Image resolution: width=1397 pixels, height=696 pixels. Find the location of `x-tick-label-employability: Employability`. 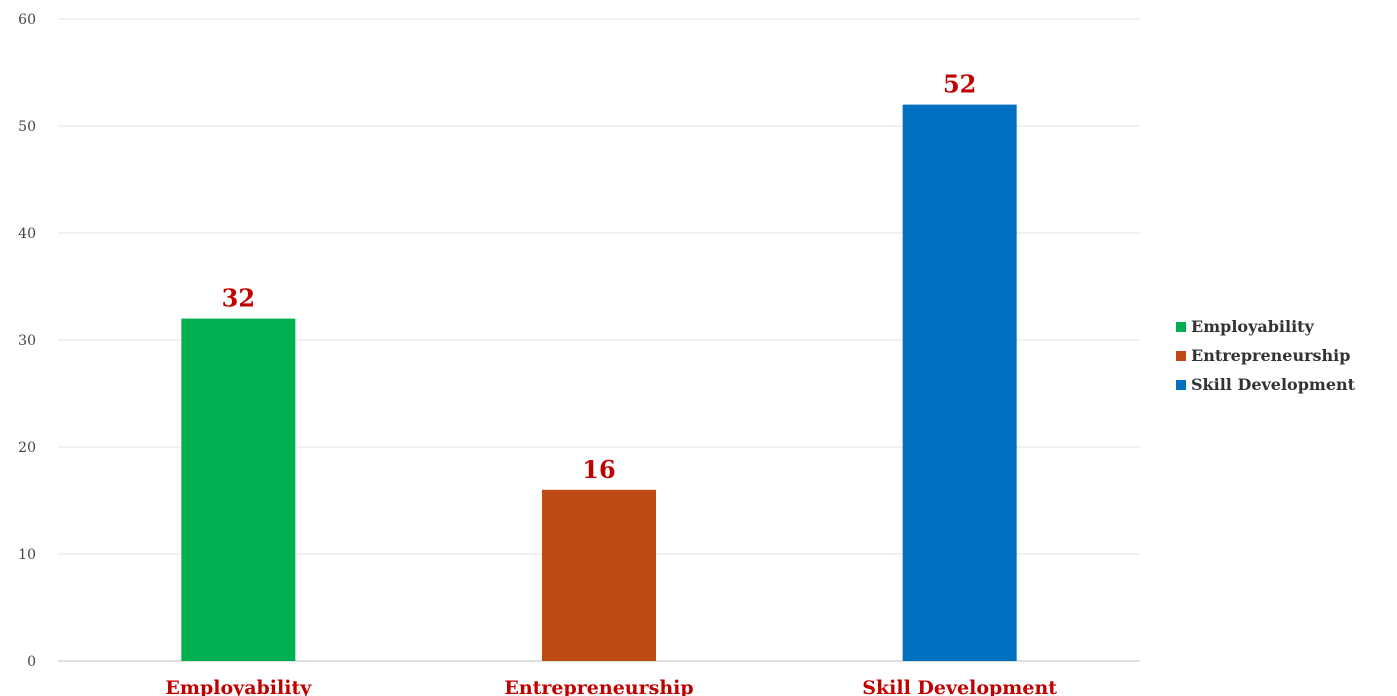

x-tick-label-employability: Employability is located at coordinates (238, 686).